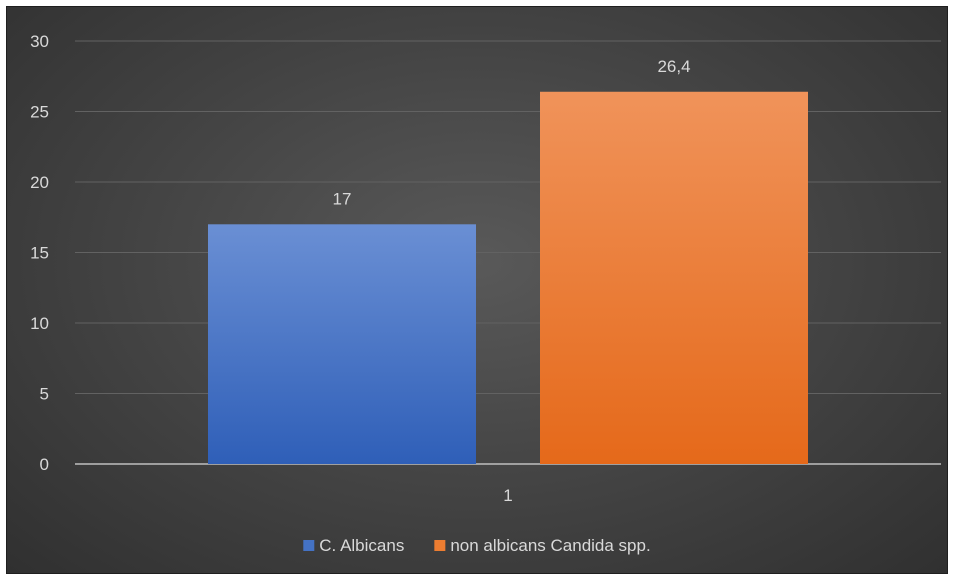 The width and height of the screenshot is (954, 578). I want to click on bar-c-albicans, so click(342, 344).